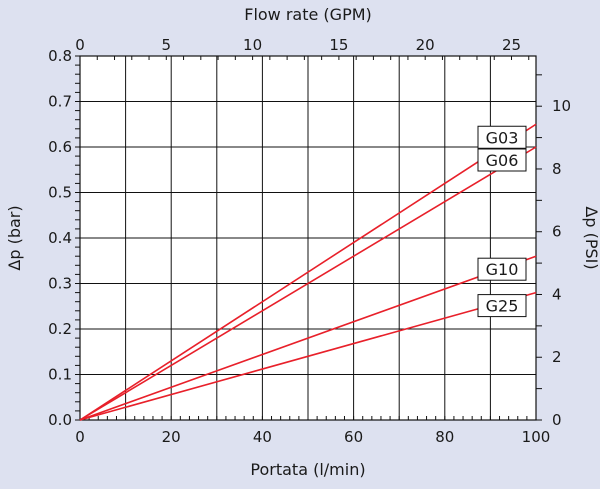 Image resolution: width=600 pixels, height=489 pixels. I want to click on series-label-text: G10, so click(502, 269).